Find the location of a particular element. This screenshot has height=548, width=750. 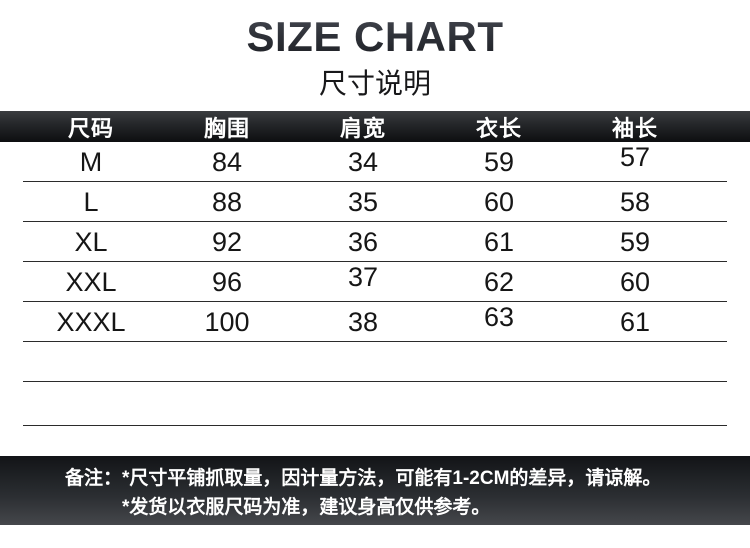

sleeve-cell: 58 is located at coordinates (635, 202).